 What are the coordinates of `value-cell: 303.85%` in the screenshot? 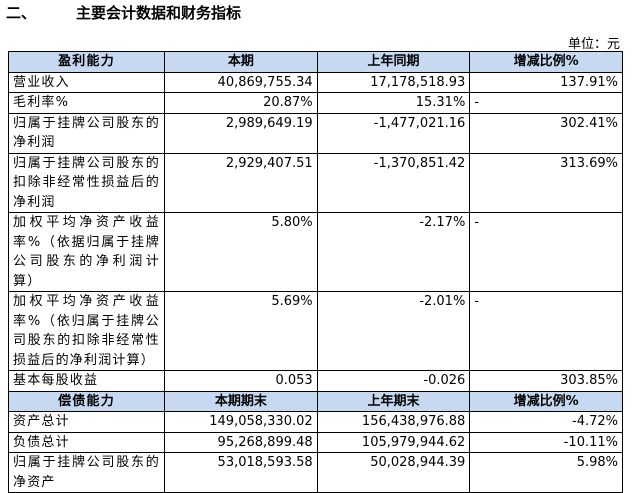 It's located at (546, 381).